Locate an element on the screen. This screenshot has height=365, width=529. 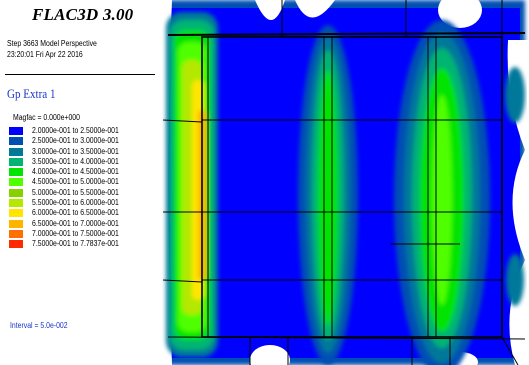
legend-label: 2.5000e-001 to 3.0000e-001 is located at coordinates (75, 141).